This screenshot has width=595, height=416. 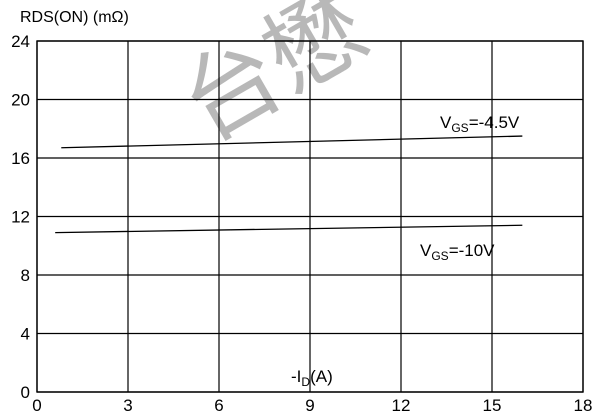 I want to click on y-tick-label: 0, so click(x=25, y=392).